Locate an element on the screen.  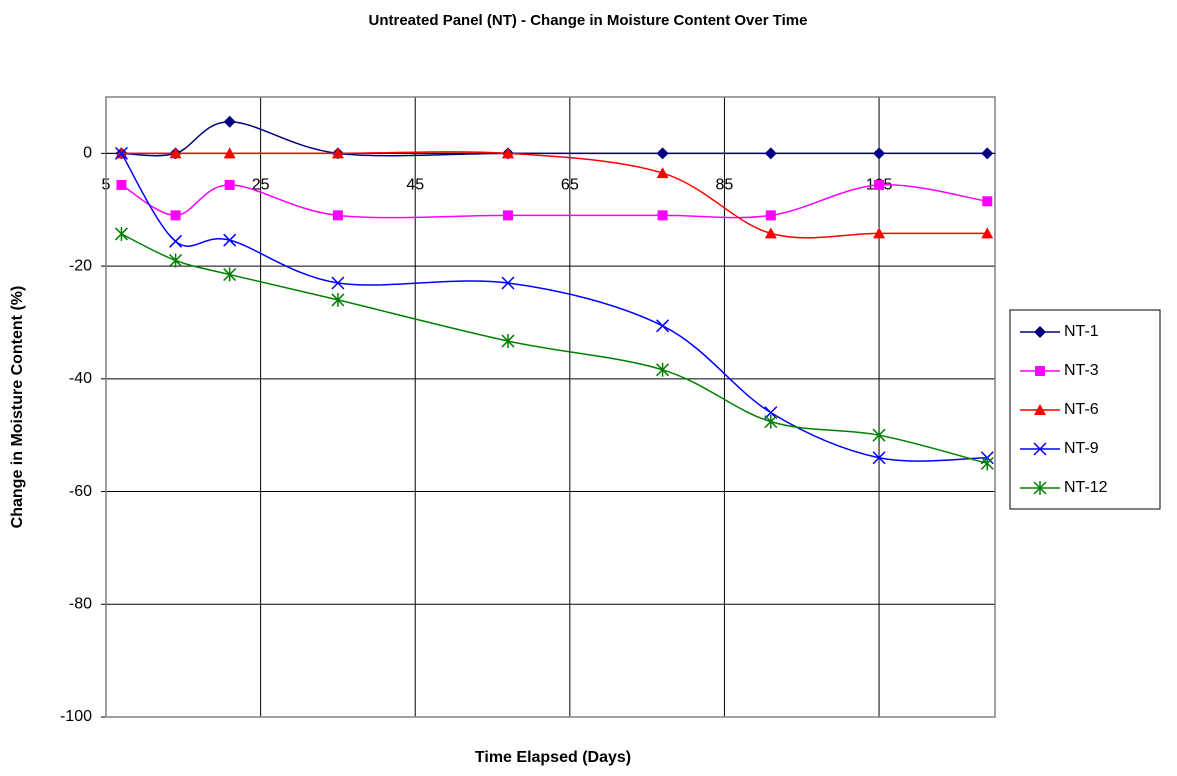
y-tick-label: -100 is located at coordinates (76, 716).